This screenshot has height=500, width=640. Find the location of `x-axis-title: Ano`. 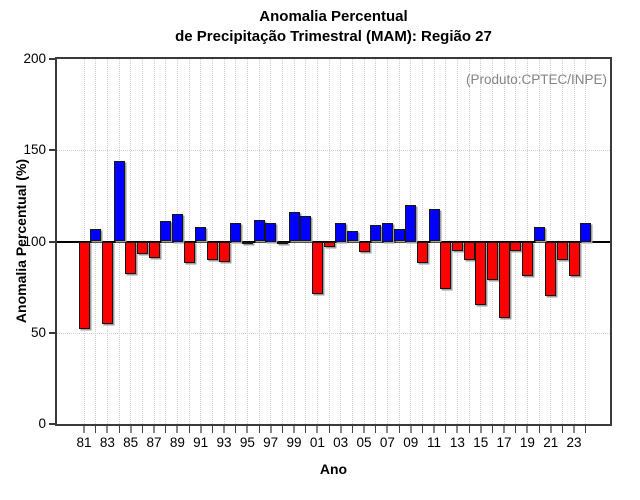

x-axis-title: Ano is located at coordinates (333, 469).